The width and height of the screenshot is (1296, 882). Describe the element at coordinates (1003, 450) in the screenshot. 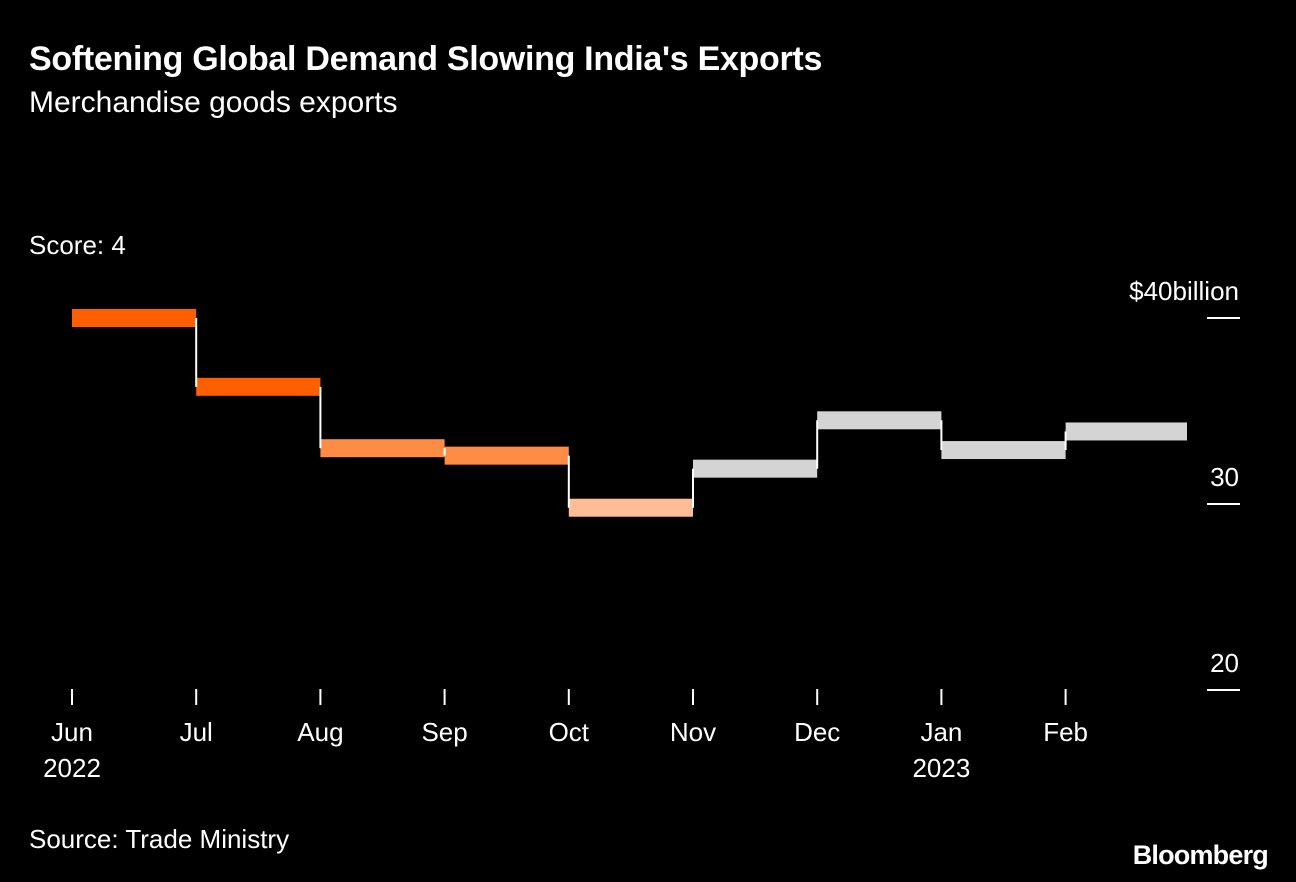

I see `step-bar-jan` at that location.